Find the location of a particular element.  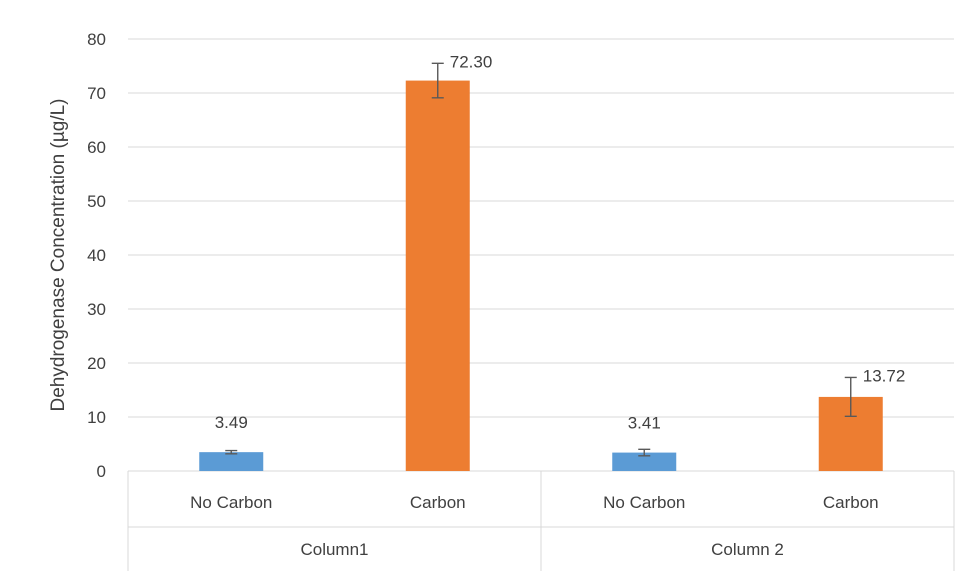

y-tick-label: 70 is located at coordinates (96, 93).